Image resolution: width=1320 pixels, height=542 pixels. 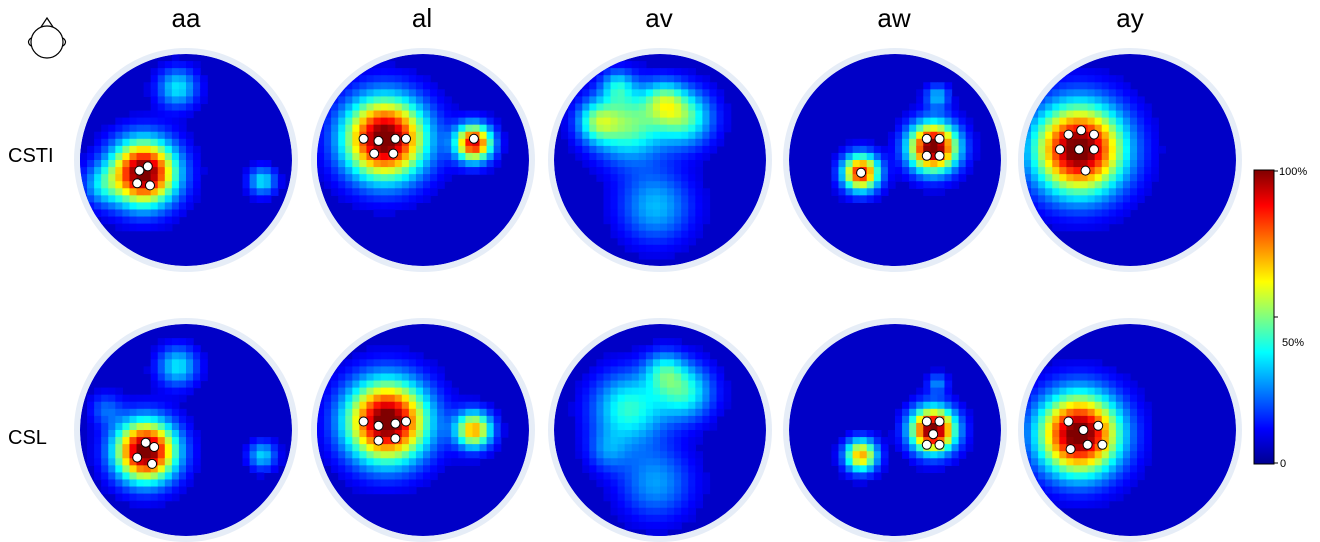 What do you see at coordinates (1081, 130) in the screenshot?
I see `electrode-marker` at bounding box center [1081, 130].